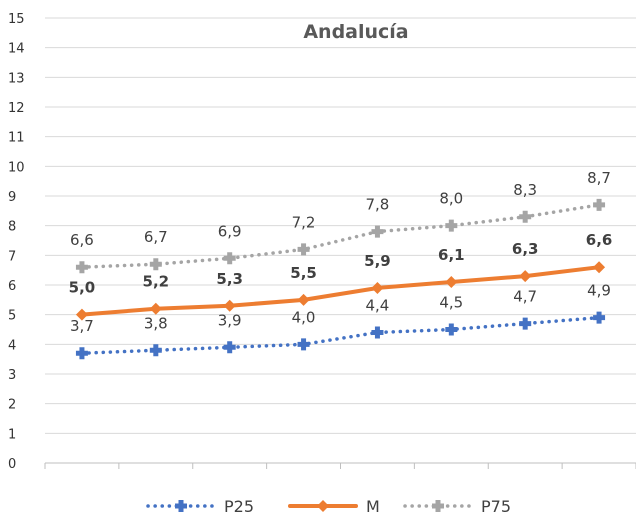  Describe the element at coordinates (230, 231) in the screenshot. I see `data-label-p75: 6,9` at that location.